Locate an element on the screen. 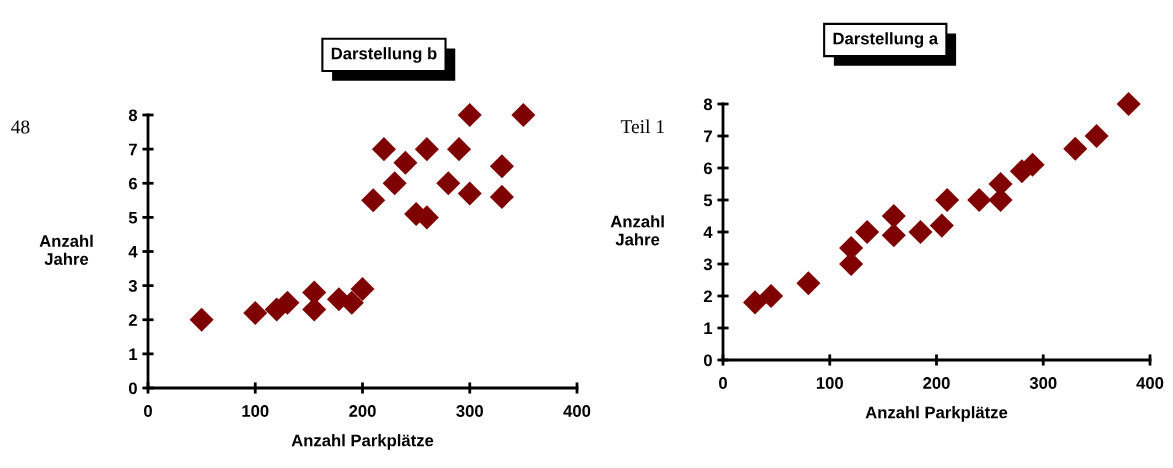 The height and width of the screenshot is (468, 1173). text: 48 is located at coordinates (20, 127).